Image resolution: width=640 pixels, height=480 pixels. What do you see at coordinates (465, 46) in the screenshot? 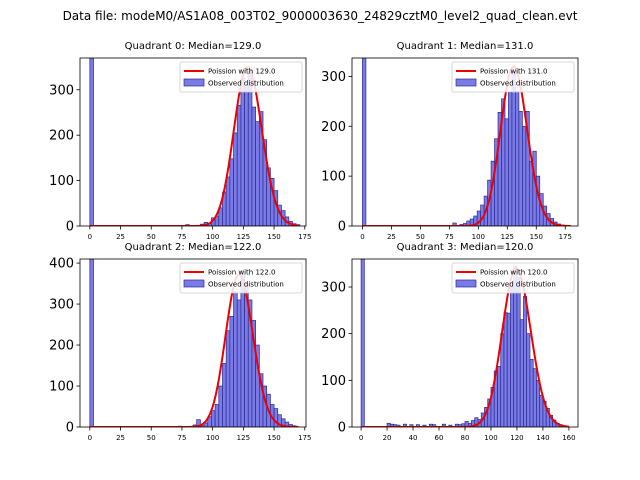
I see `panel-title: Quadrant 1: Median=131.0` at bounding box center [465, 46].